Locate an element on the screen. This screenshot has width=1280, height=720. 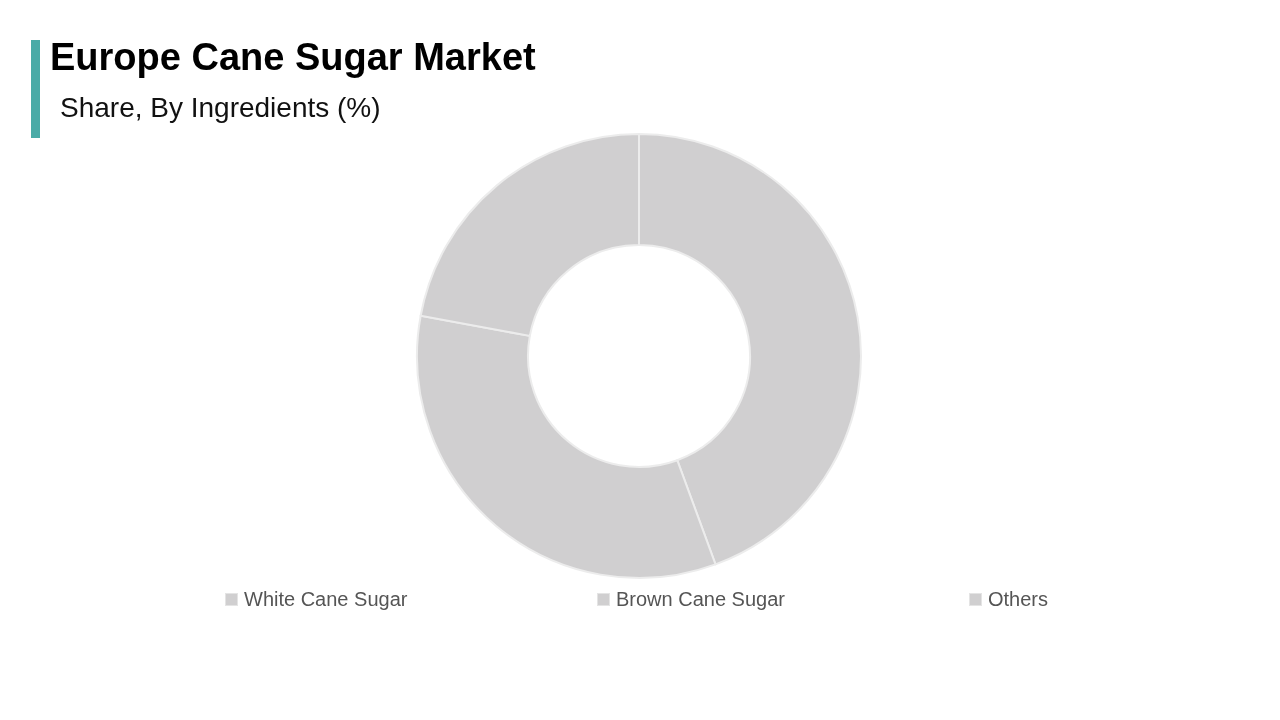
legend-label: White Cane Sugar is located at coordinates (326, 599).